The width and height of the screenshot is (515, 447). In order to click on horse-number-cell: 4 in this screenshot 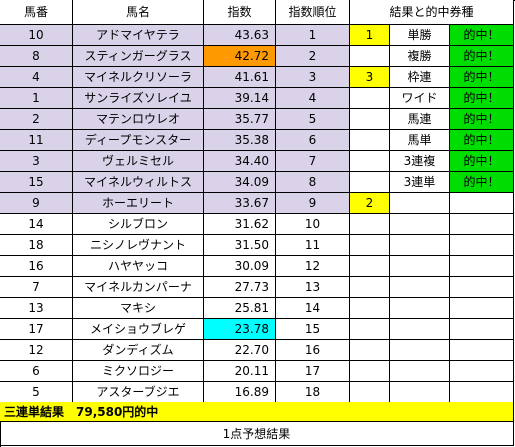, I will do `click(36, 77)`.